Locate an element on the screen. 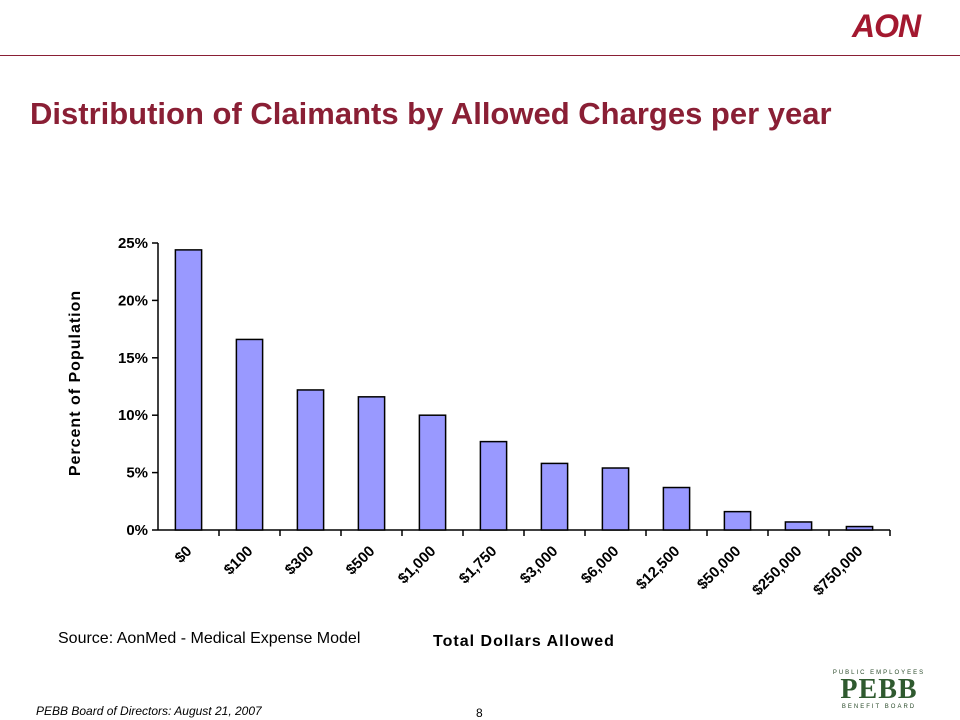  x-tick-label: $300 is located at coordinates (300, 561).